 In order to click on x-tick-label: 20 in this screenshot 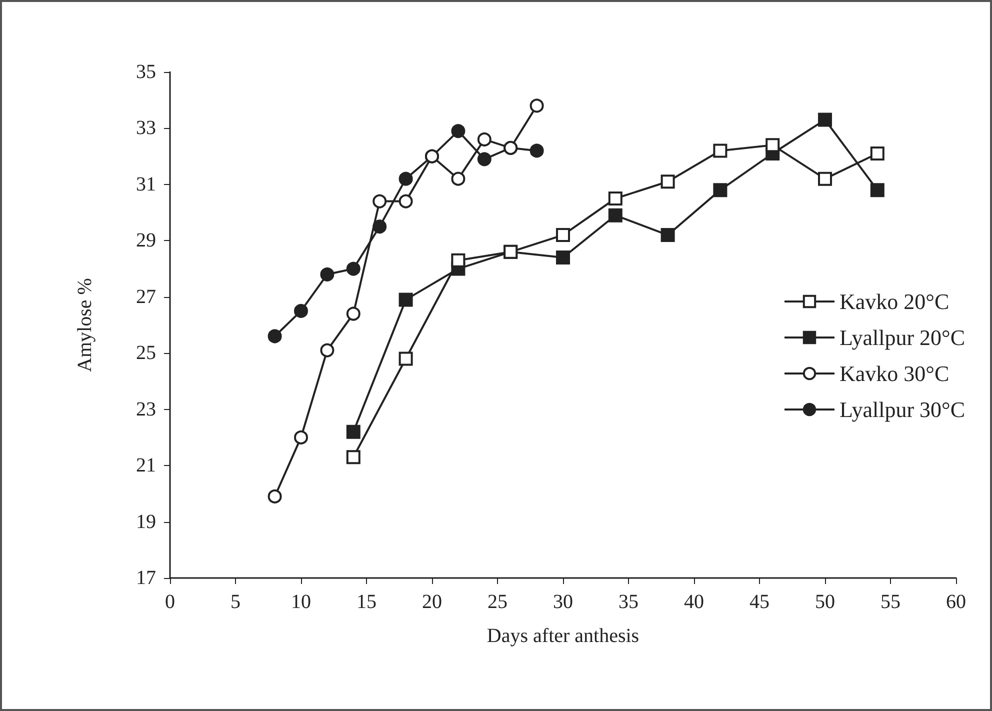, I will do `click(432, 602)`.